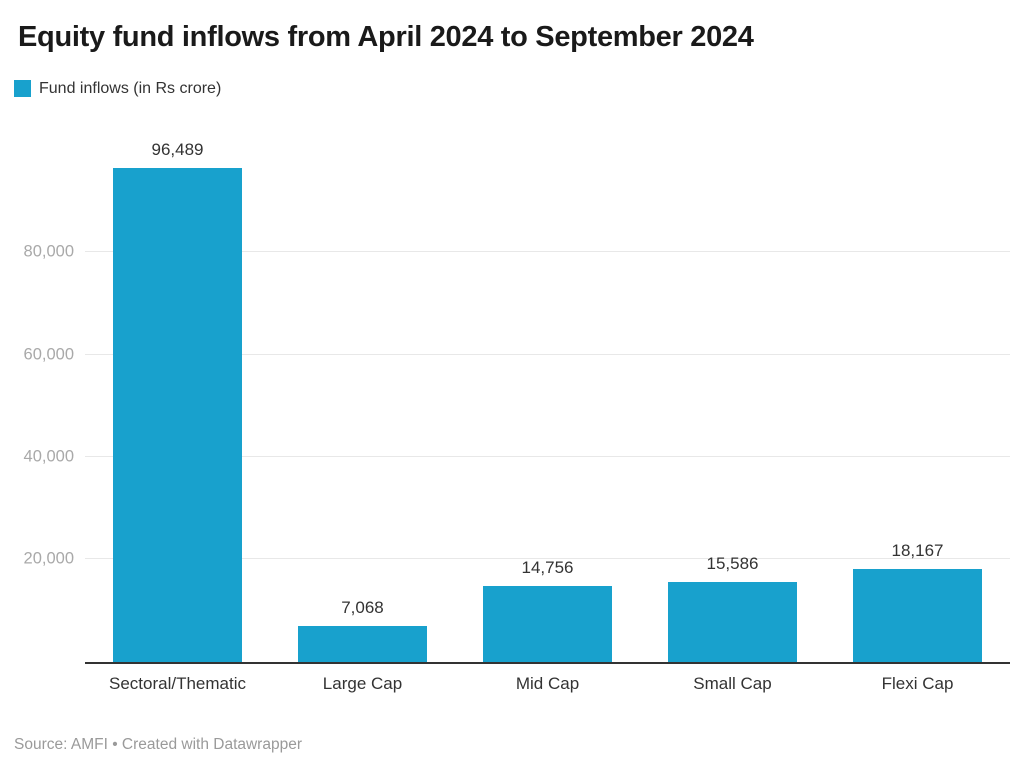 The image size is (1024, 771). What do you see at coordinates (48, 456) in the screenshot?
I see `y-axis-tick-label: 40,000` at bounding box center [48, 456].